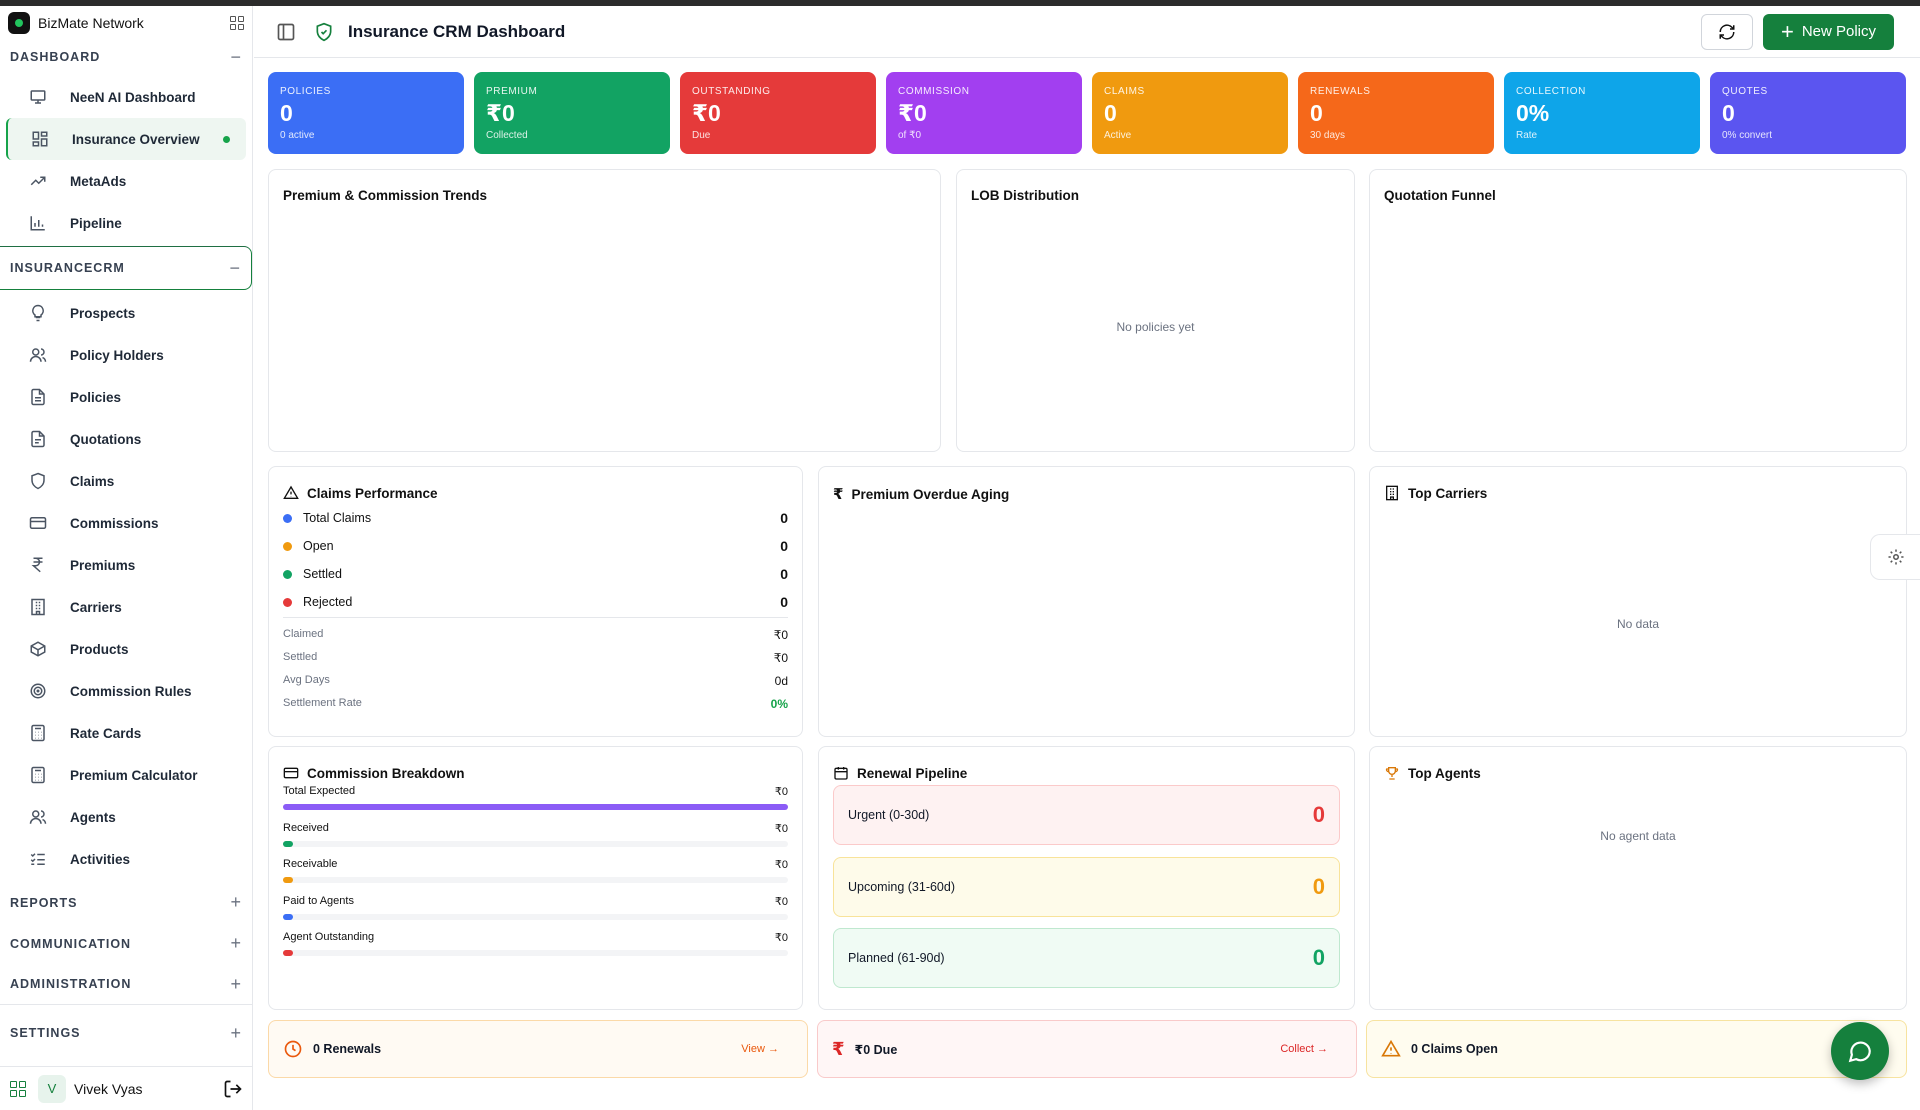 The height and width of the screenshot is (1110, 1920). Describe the element at coordinates (778, 113) in the screenshot. I see `kpi-outstanding: OUTSTANDING ₹0 Due` at that location.